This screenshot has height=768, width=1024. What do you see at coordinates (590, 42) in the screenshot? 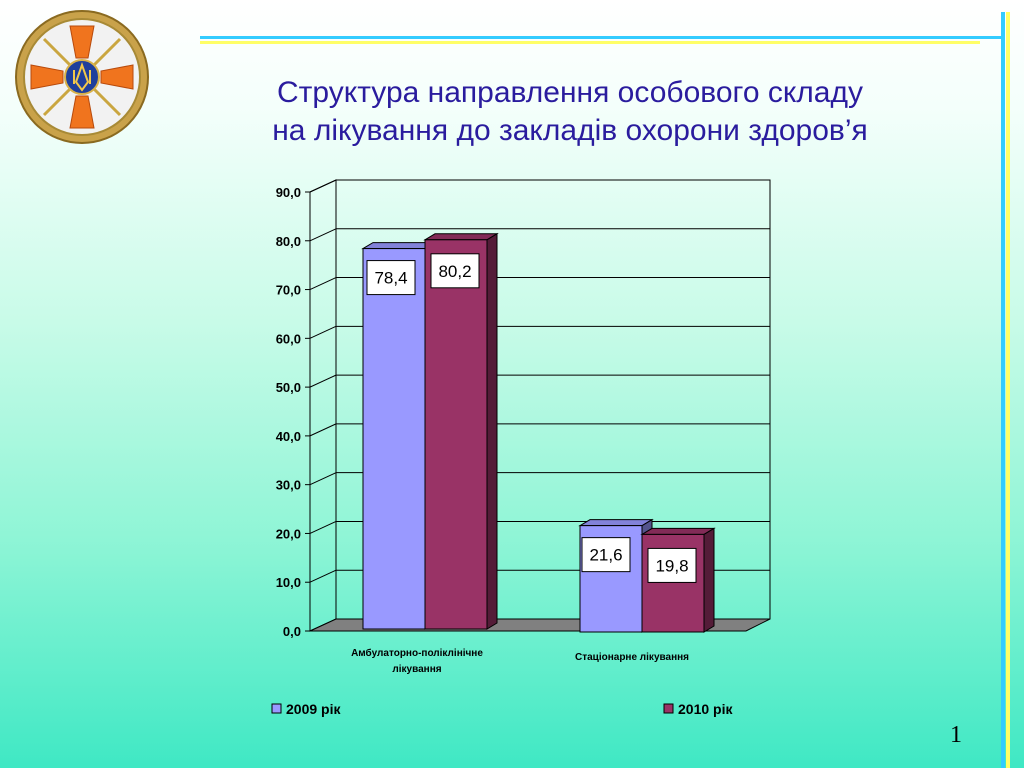
I see `decor-line-yellow` at bounding box center [590, 42].